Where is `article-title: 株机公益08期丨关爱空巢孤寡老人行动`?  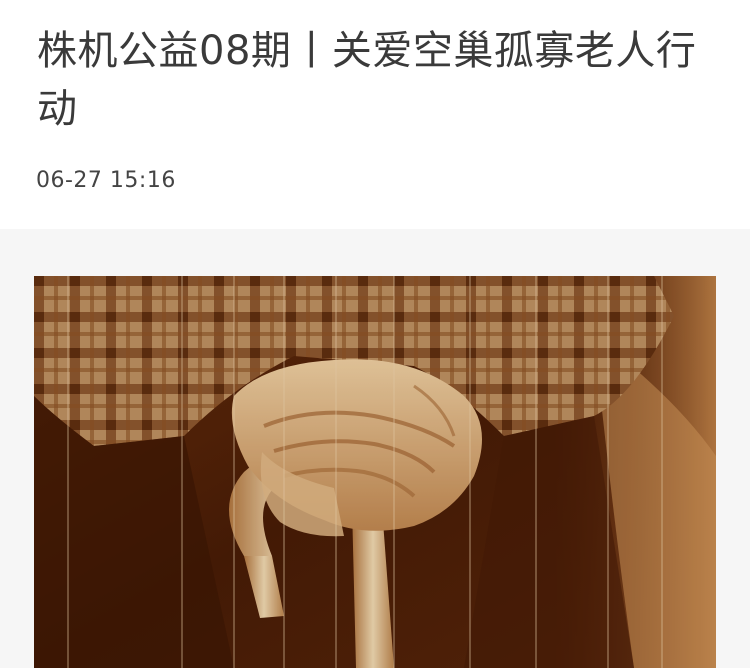
article-title: 株机公益08期丨关爱空巢孤寡老人行动 is located at coordinates (367, 80).